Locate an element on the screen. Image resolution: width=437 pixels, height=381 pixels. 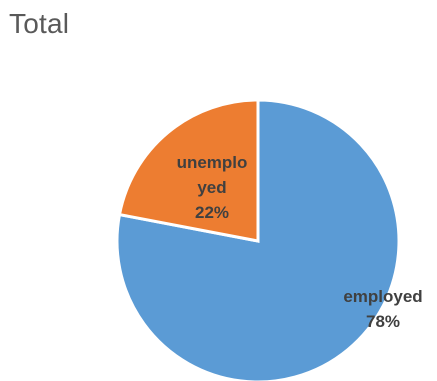
data-label-employed: employed 78% is located at coordinates (382, 309).